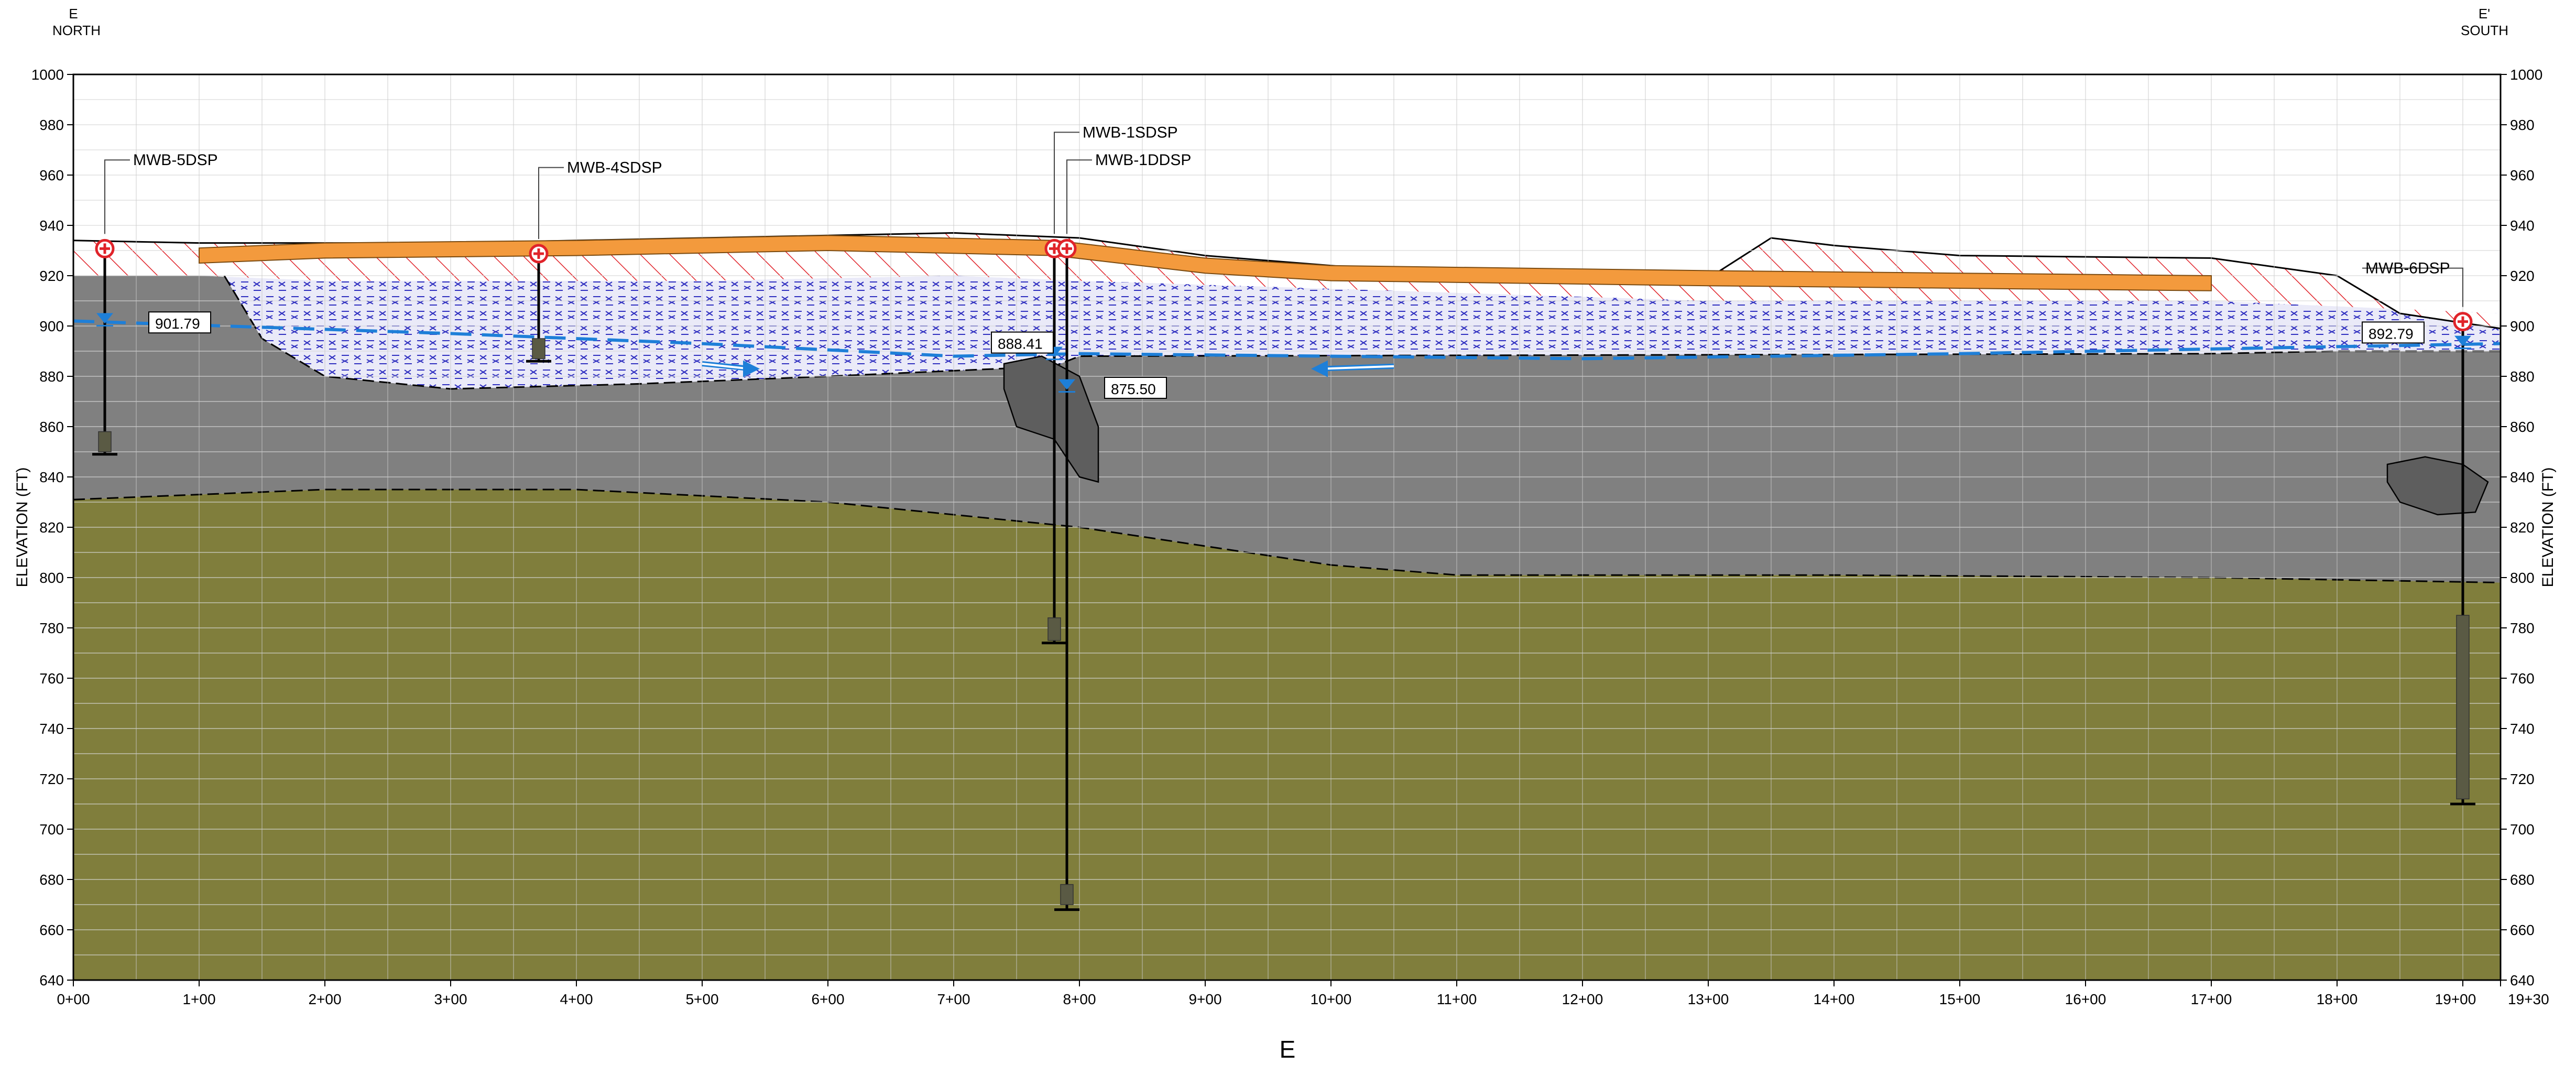 This screenshot has height=1065, width=2576. What do you see at coordinates (1288, 1049) in the screenshot?
I see `x-axis-title: E` at bounding box center [1288, 1049].